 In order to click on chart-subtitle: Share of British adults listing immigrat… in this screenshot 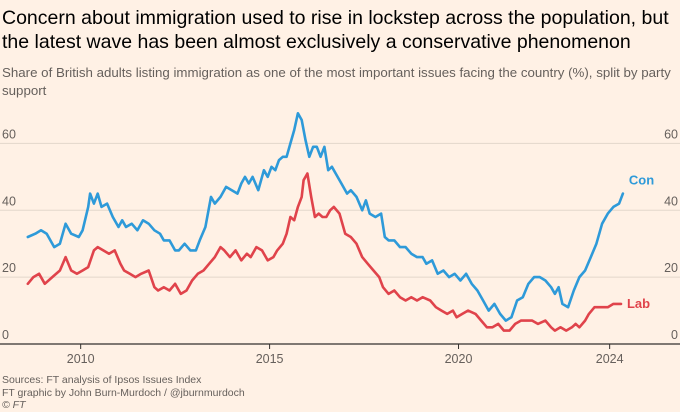, I will do `click(336, 81)`.